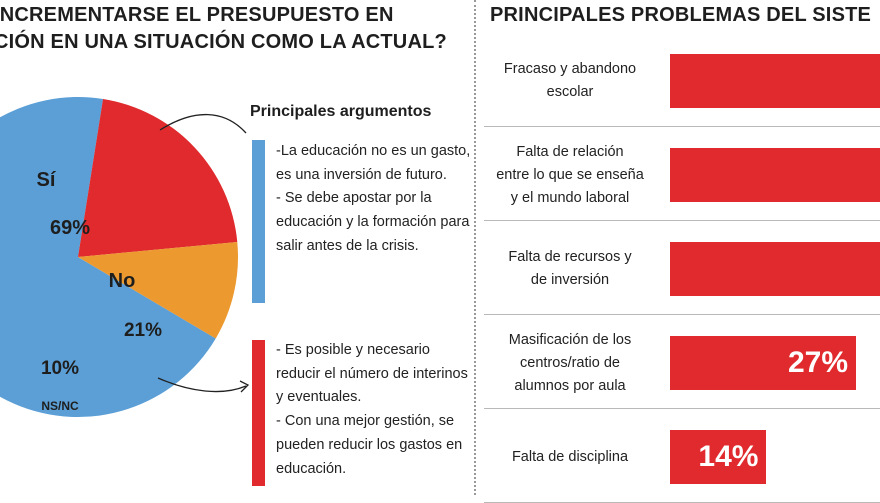  I want to click on slice-value-nsnc: 10%, so click(60, 368).